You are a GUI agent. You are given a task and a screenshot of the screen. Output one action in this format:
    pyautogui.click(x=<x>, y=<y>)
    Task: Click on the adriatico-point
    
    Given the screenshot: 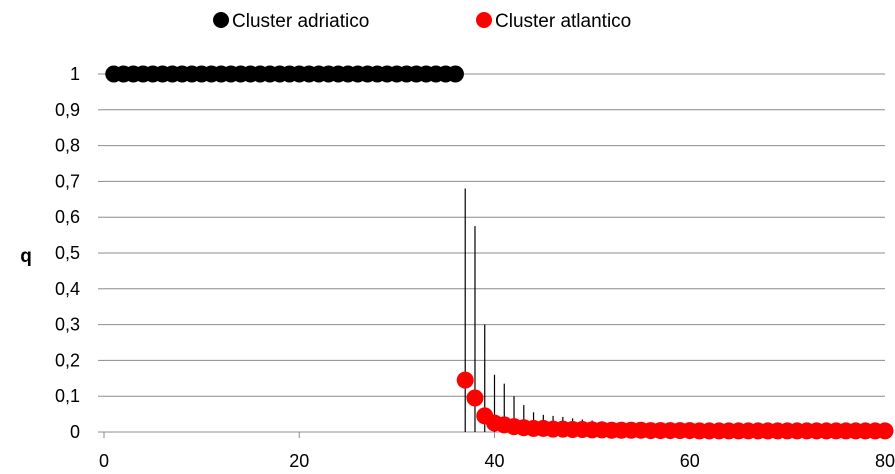 What is the action you would take?
    pyautogui.click(x=455, y=74)
    